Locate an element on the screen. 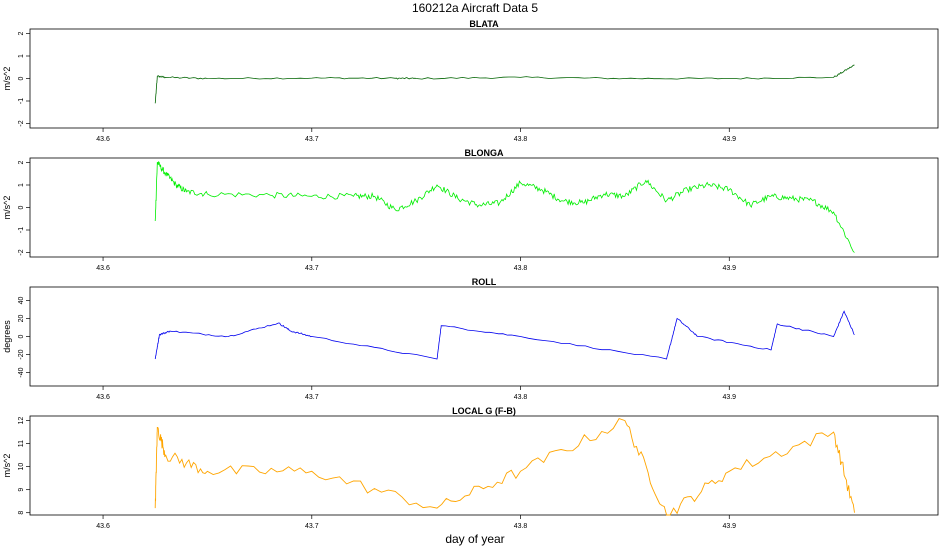 This screenshot has height=550, width=950. y-tick-label: 40 is located at coordinates (21, 301).